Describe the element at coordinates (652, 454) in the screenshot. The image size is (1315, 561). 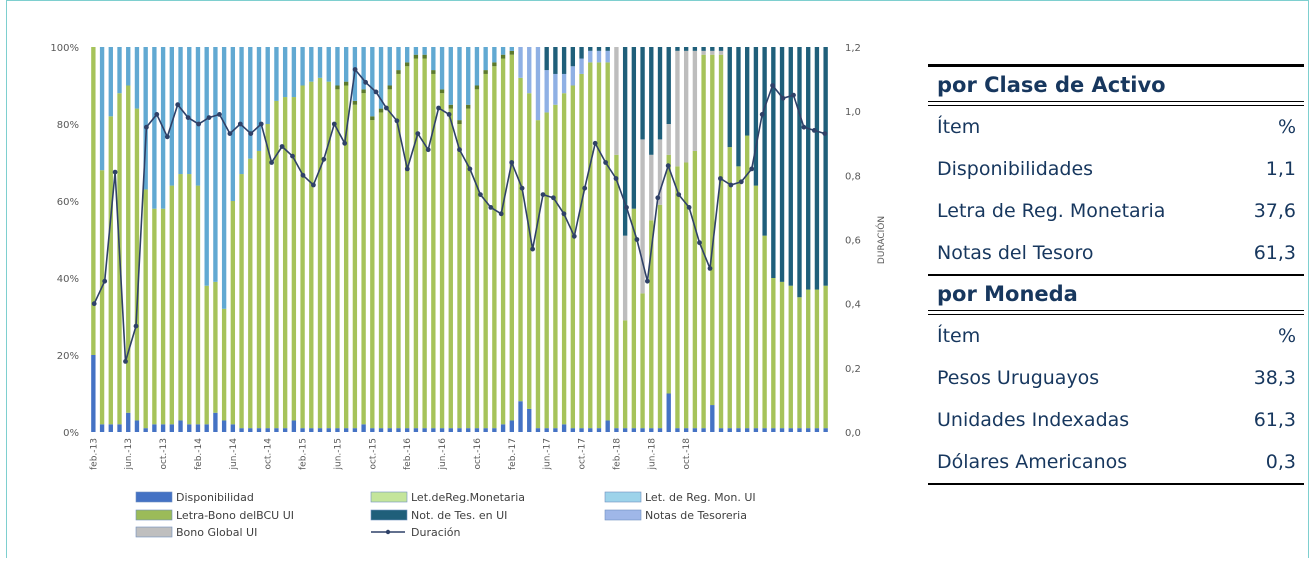
I see `x-tick-label: jun.-18` at that location.